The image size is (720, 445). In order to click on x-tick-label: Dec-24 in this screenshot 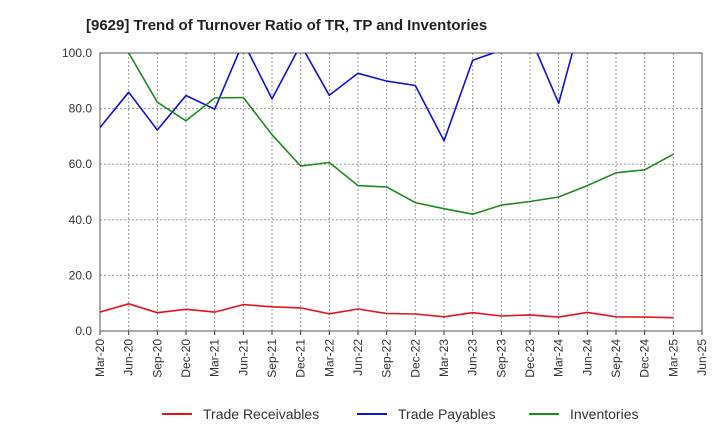, I will do `click(645, 358)`.